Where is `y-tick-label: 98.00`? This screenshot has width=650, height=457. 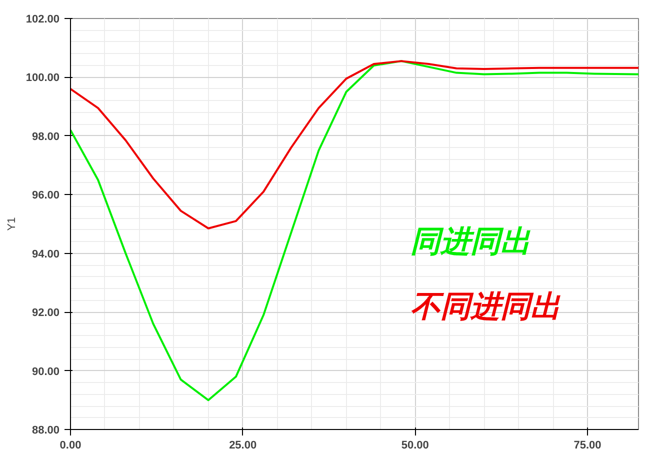 y-tick-label: 98.00 is located at coordinates (46, 136).